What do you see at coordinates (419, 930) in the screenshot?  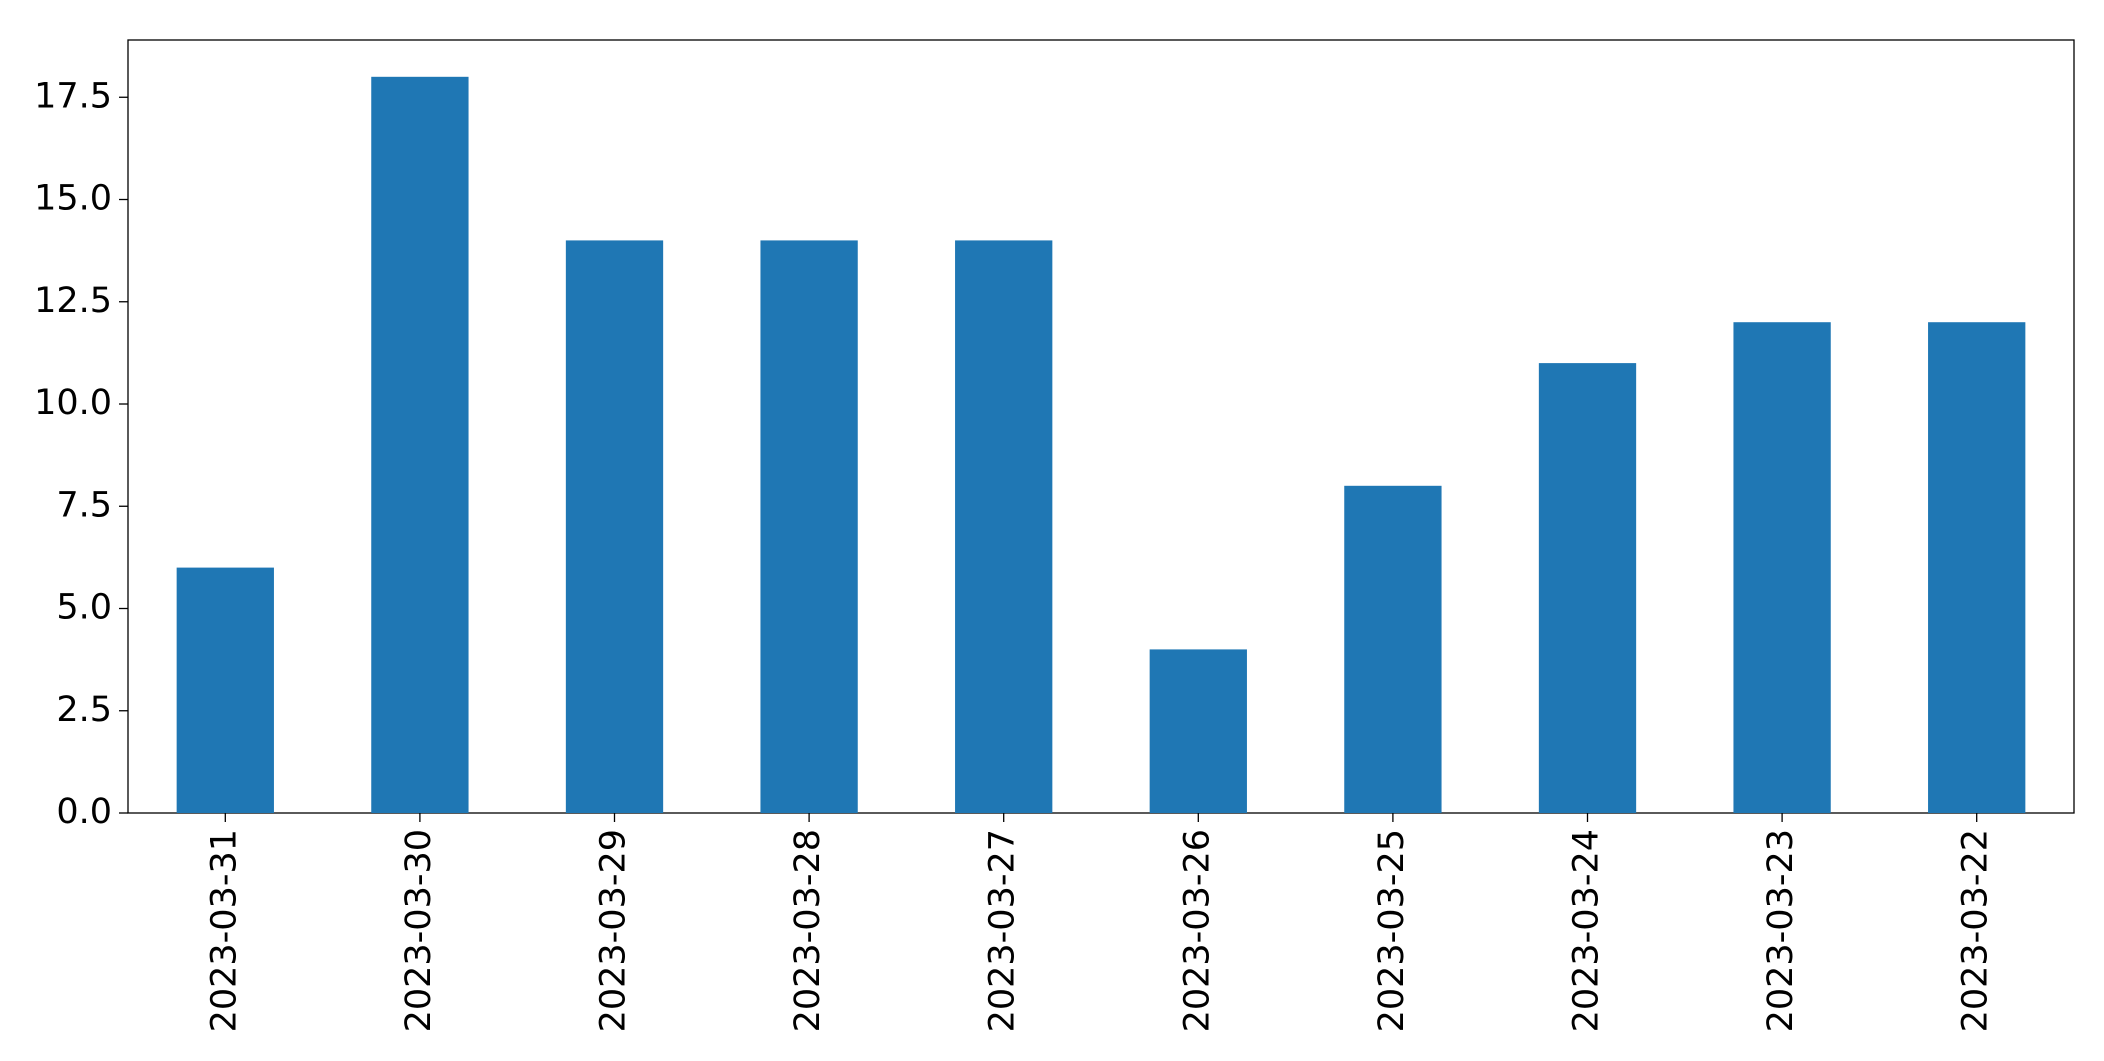 I see `x-tick-label: 2023-03-30` at bounding box center [419, 930].